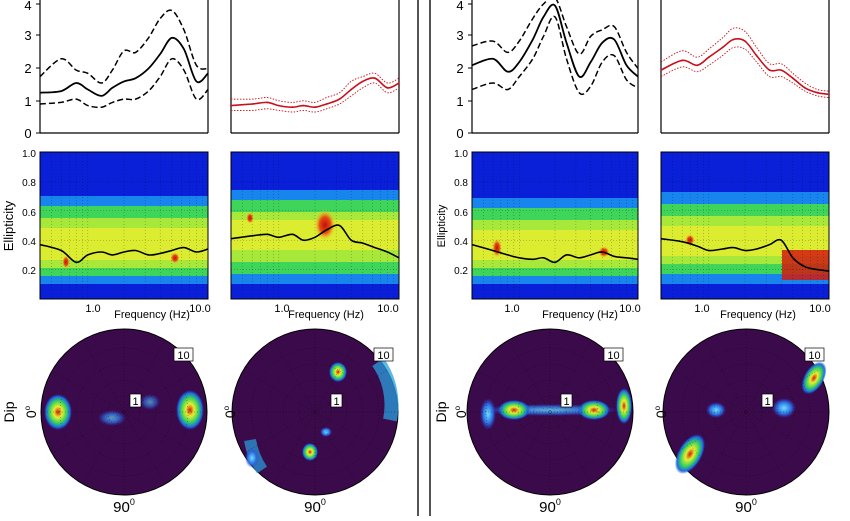 Image resolution: width=850 pixels, height=521 pixels. I want to click on ellipticity-curve-b-right, so click(745, 254).